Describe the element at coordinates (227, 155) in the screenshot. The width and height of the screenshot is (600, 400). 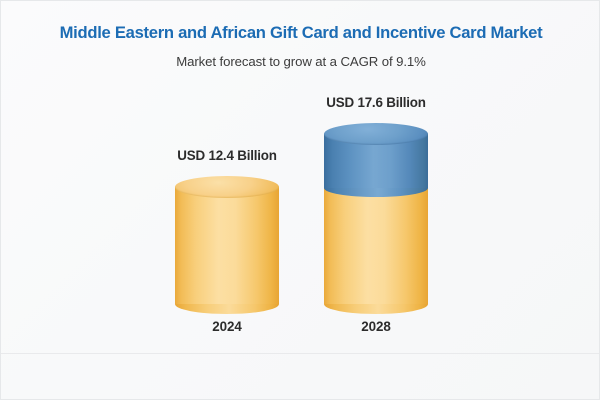
I see `bar-2024-value-label: USD 12.4 Billion` at that location.